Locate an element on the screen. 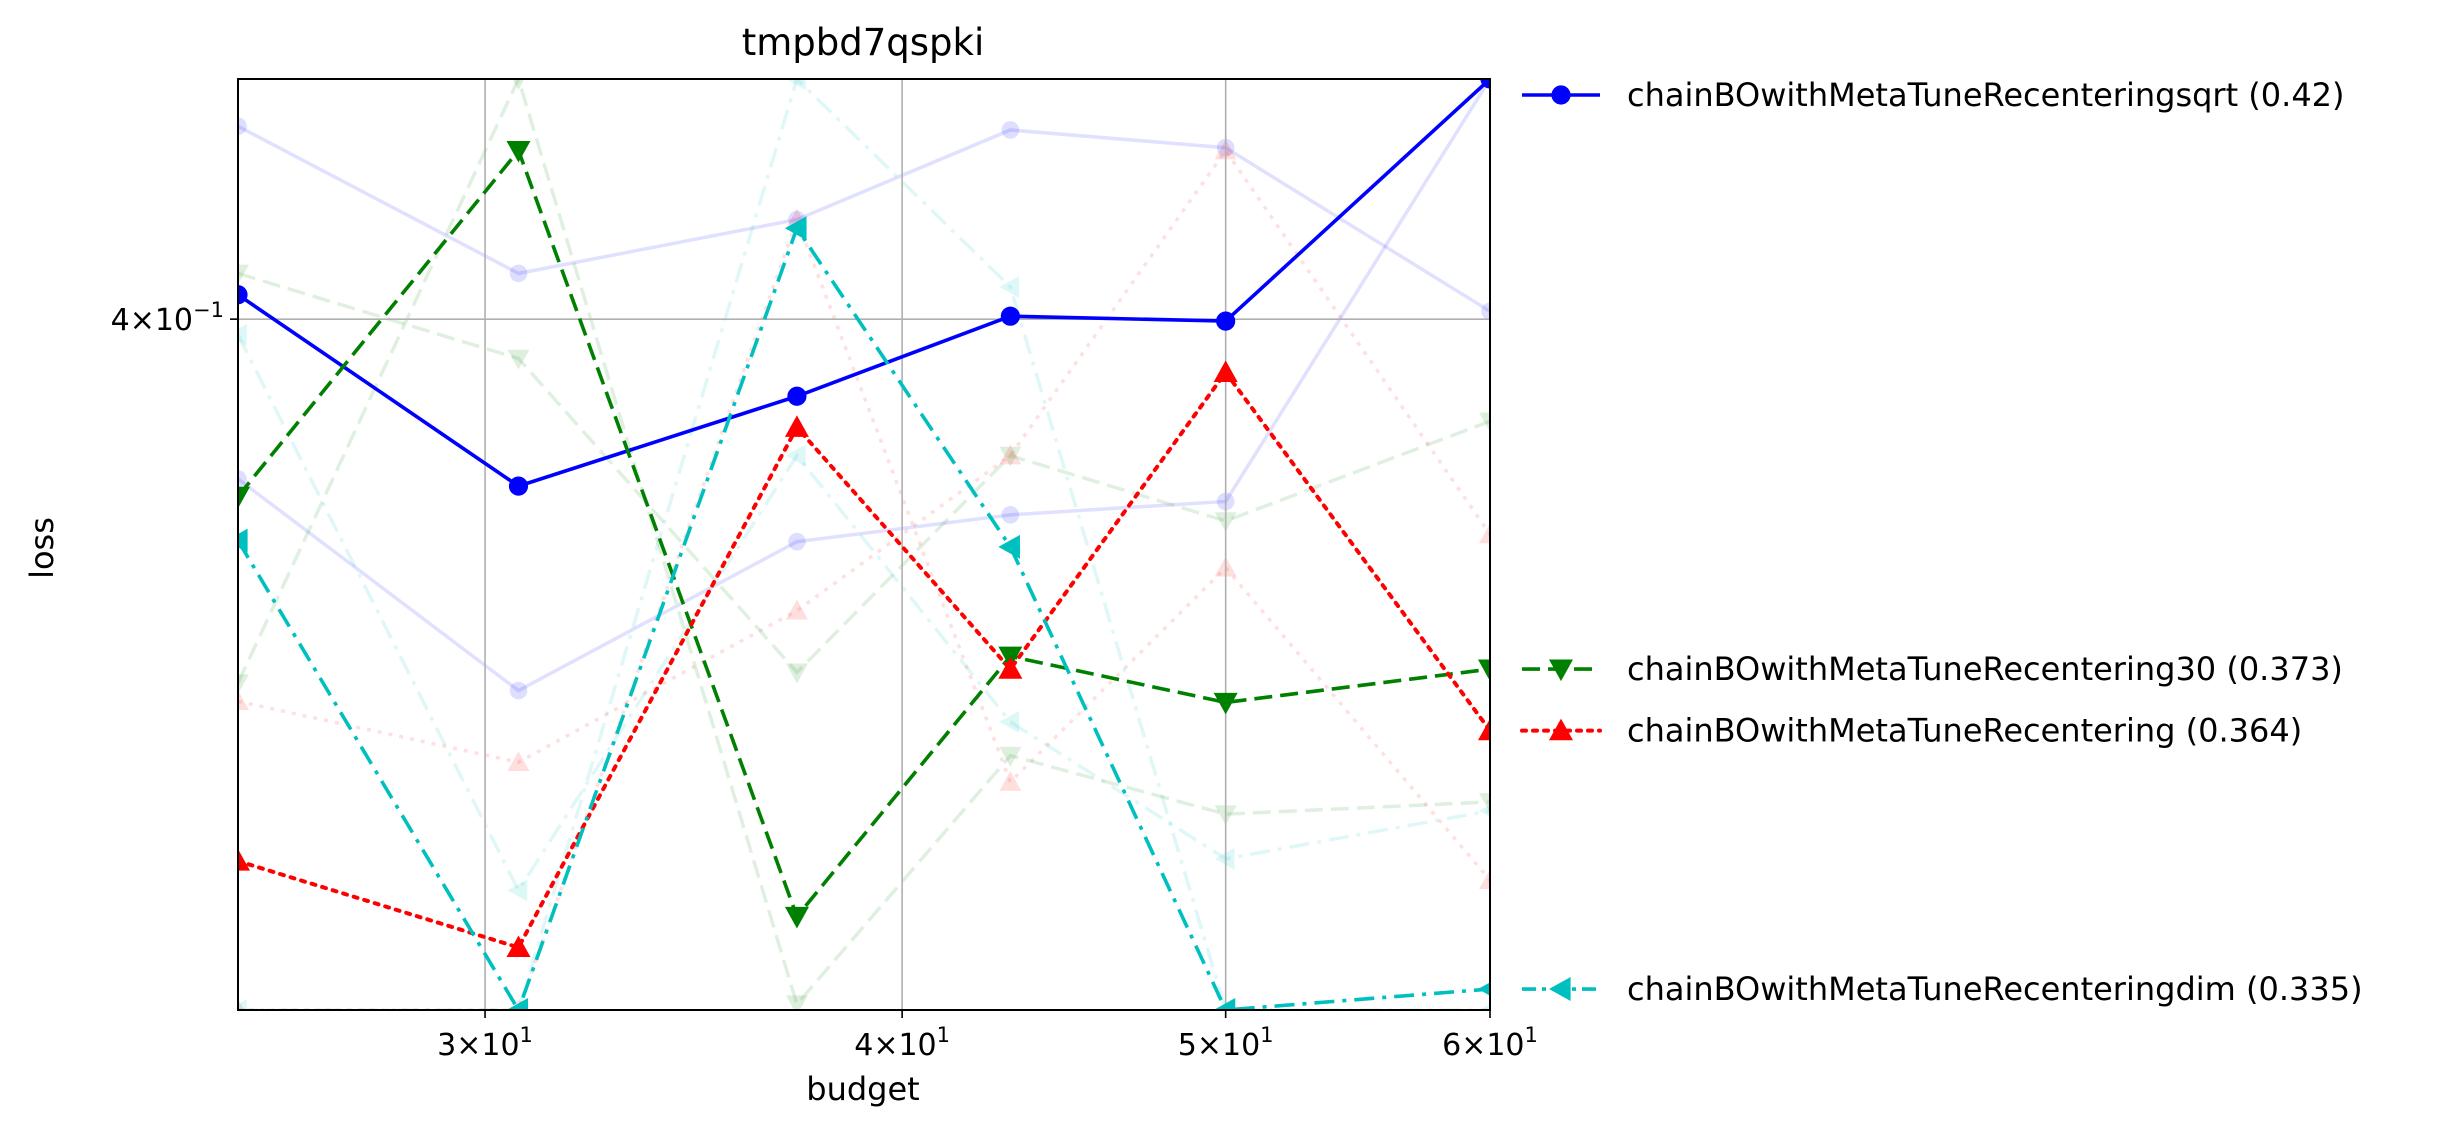 This screenshot has height=1130, width=2449. x-tick-label: 5×101 is located at coordinates (1226, 1043).